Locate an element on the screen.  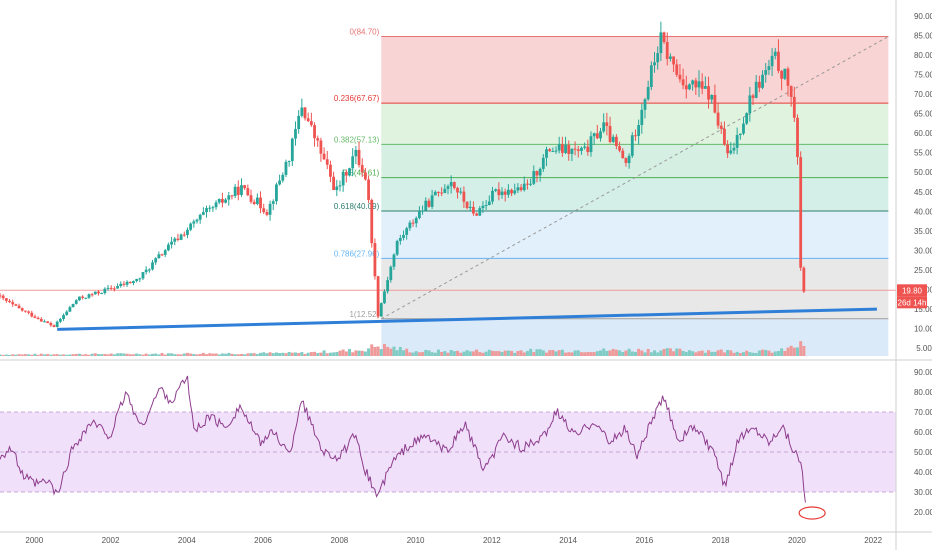
price-tick-label: 85.00 is located at coordinates (923, 35).